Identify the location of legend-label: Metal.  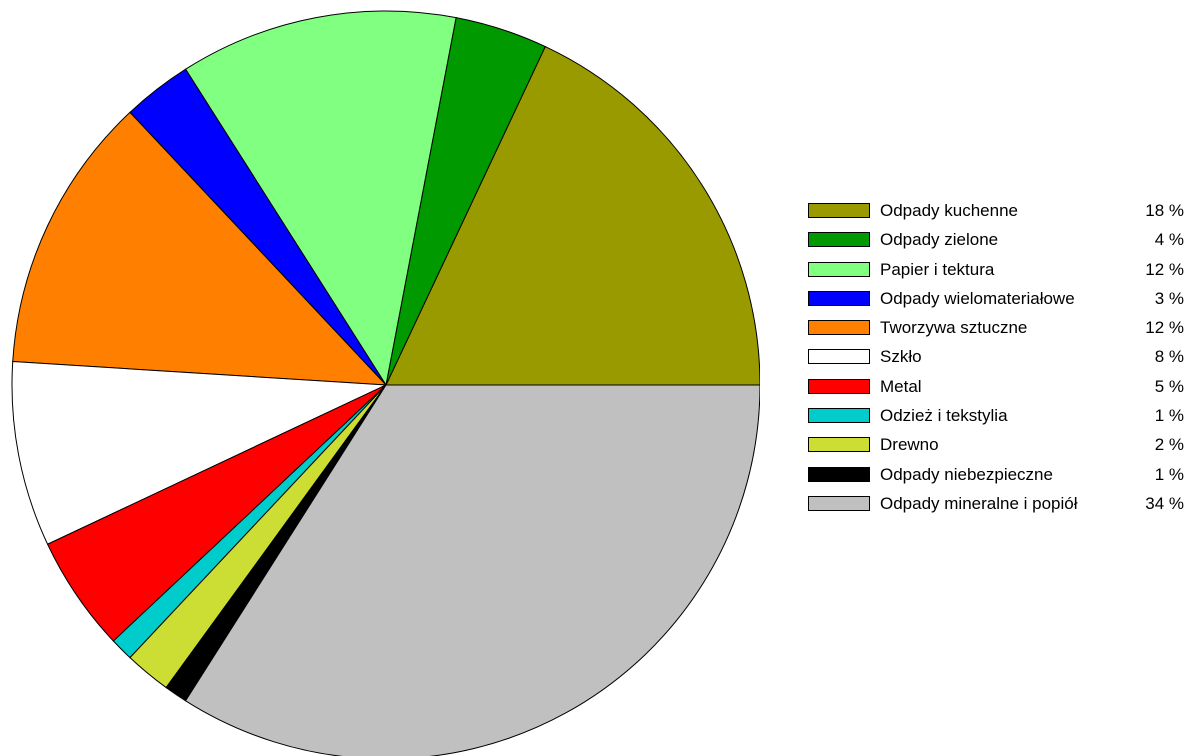
(901, 386).